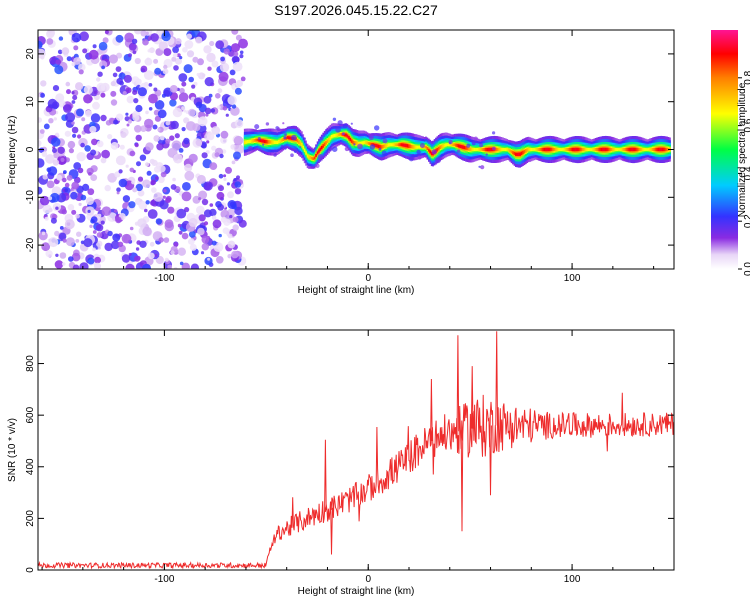 The image size is (750, 600). I want to click on snr-y-tick-label: 200, so click(30, 518).